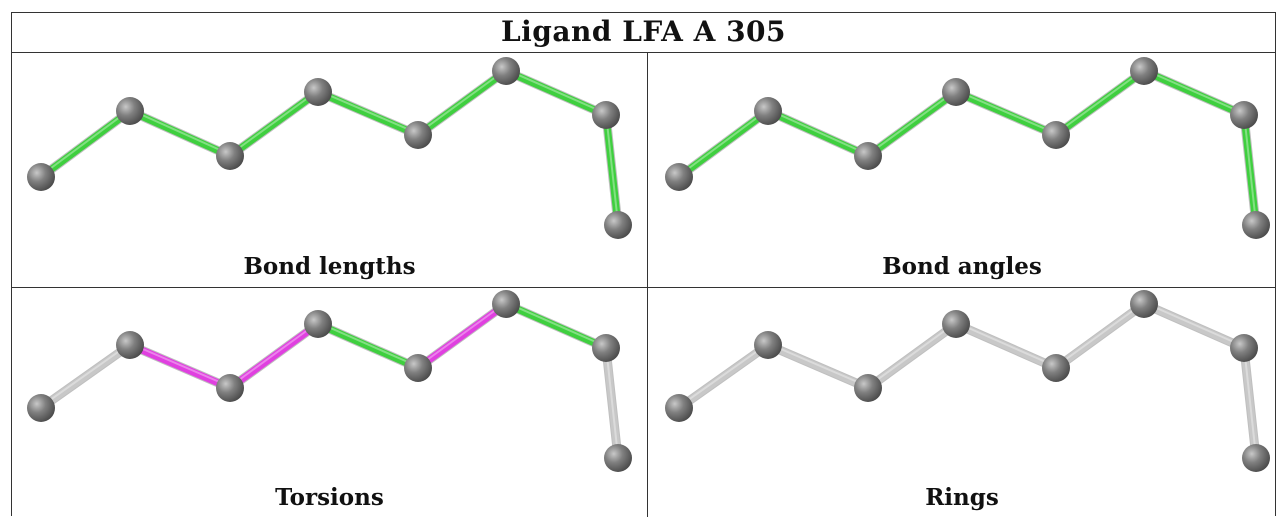 The height and width of the screenshot is (517, 1277). Describe the element at coordinates (962, 497) in the screenshot. I see `caption-rings: Rings` at that location.